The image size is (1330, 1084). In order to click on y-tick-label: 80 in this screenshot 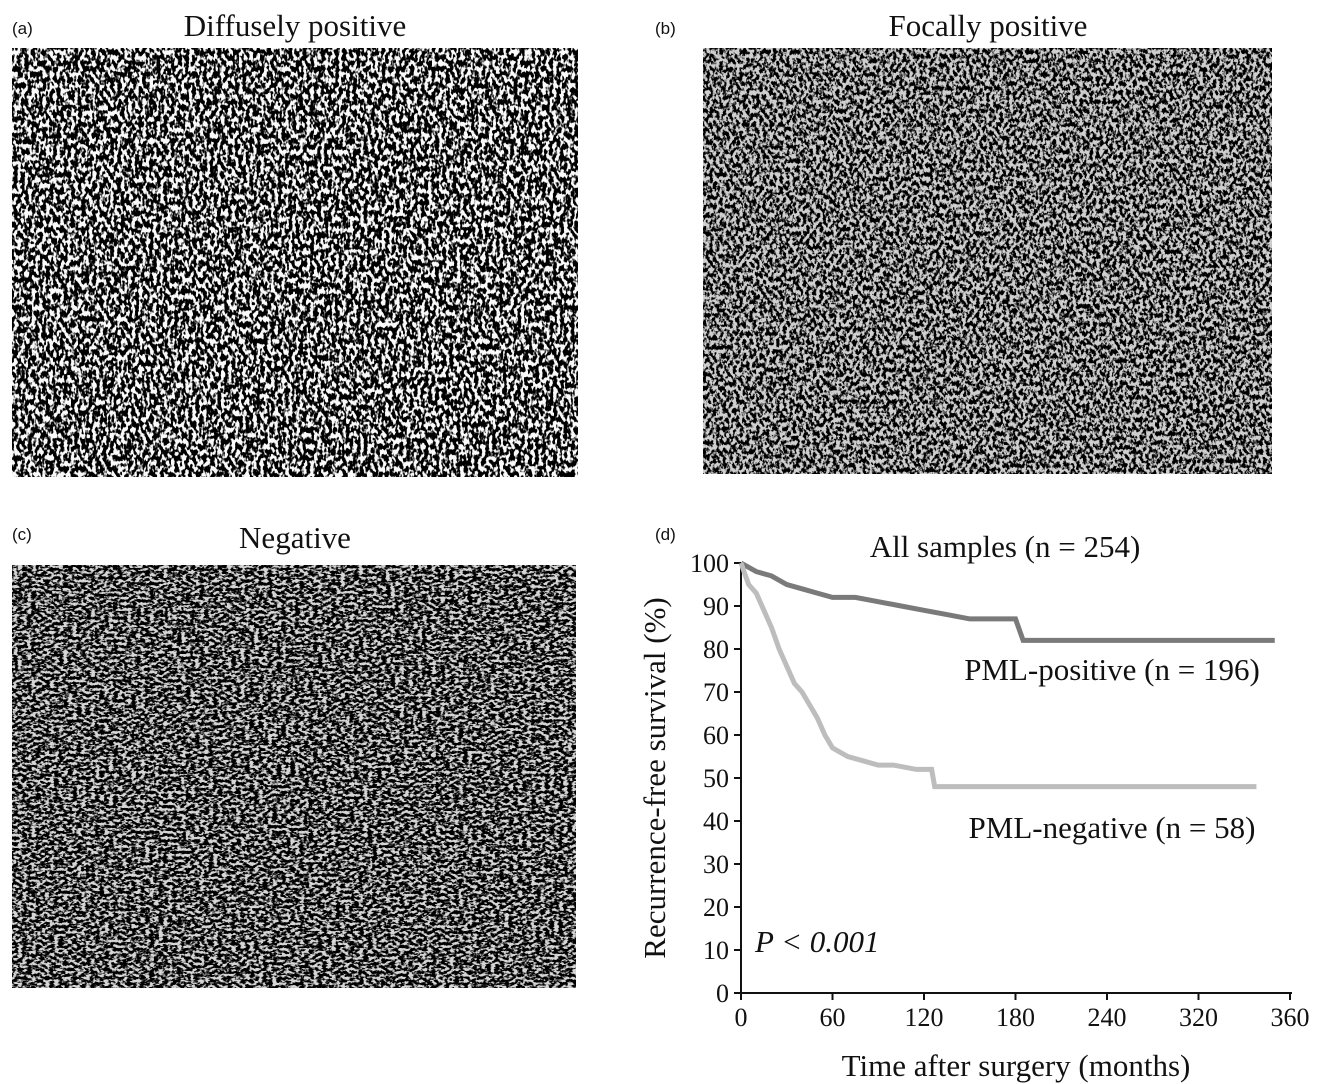, I will do `click(716, 649)`.